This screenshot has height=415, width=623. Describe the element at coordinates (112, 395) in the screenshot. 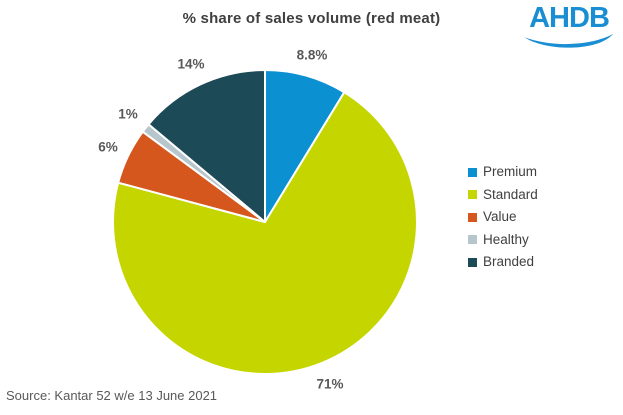

I see `source-note: Source: Kantar 52 w/e 13 June 2021` at that location.